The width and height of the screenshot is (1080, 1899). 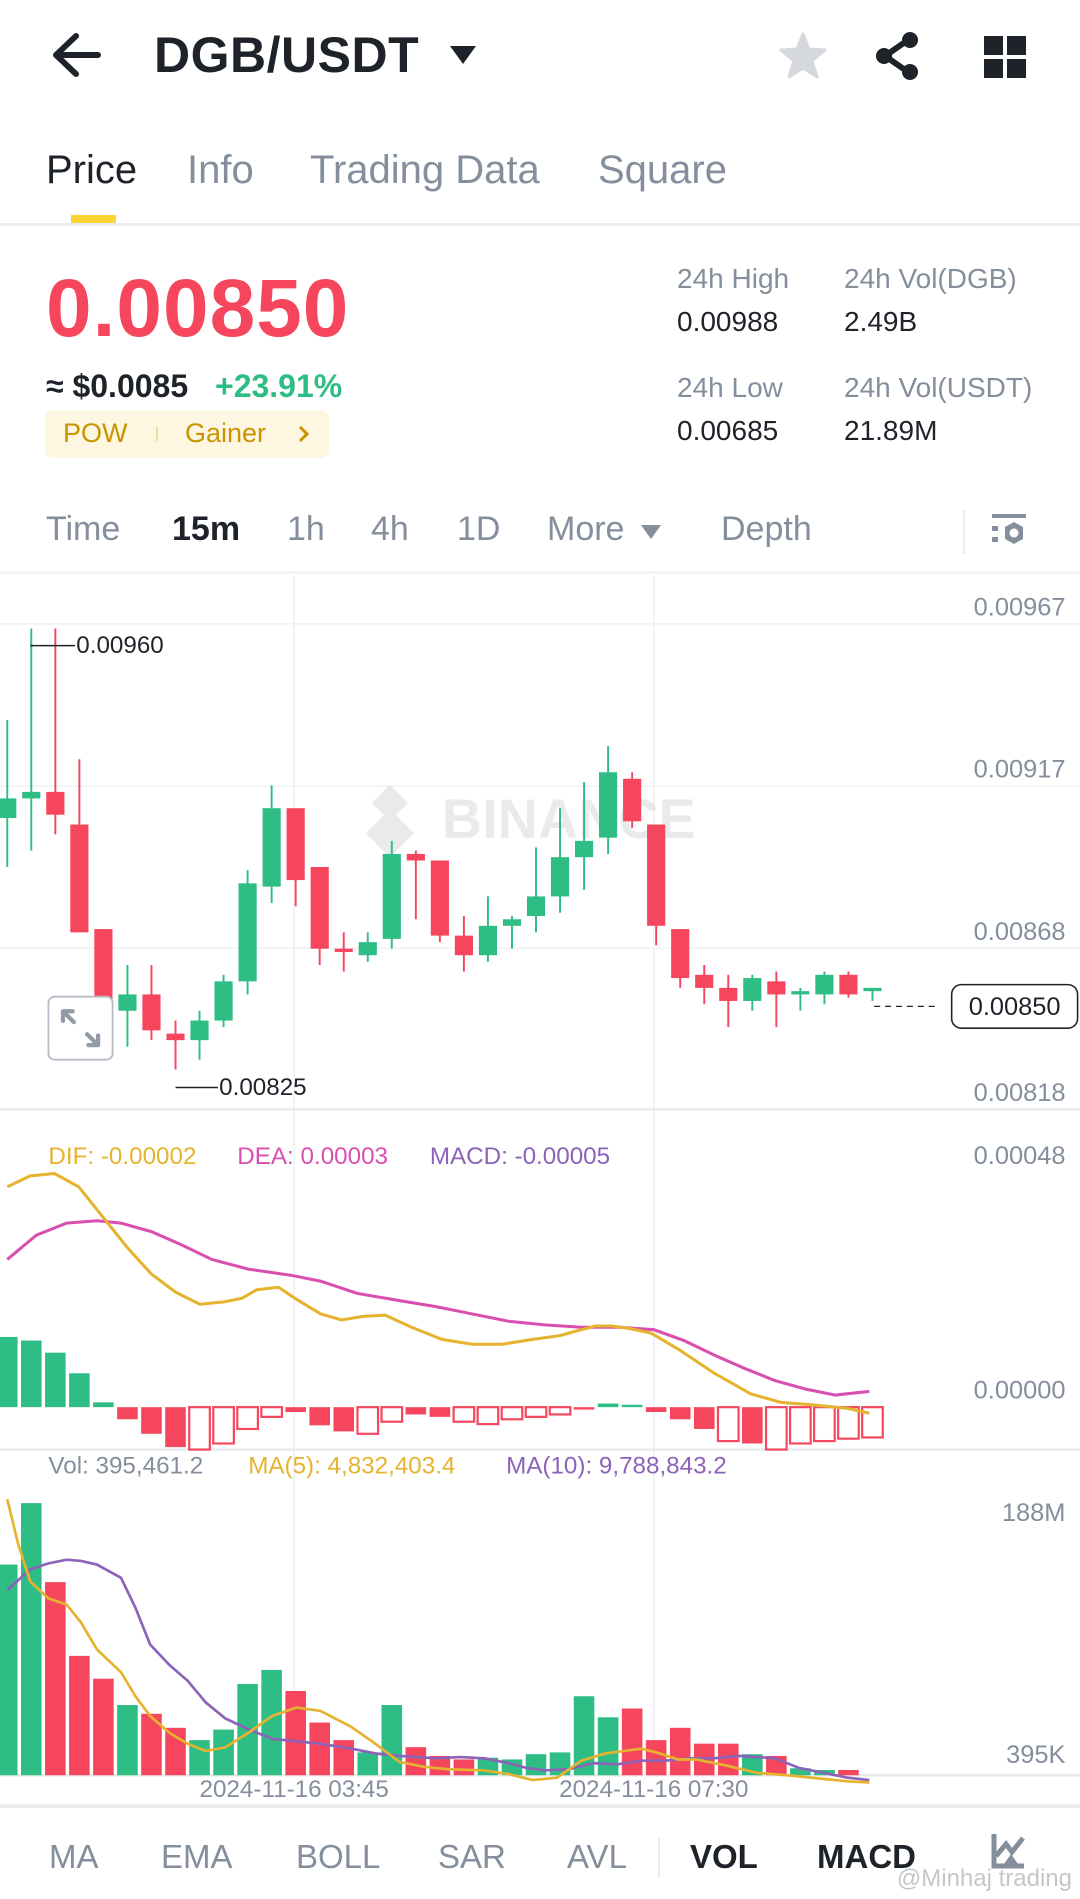 What do you see at coordinates (197, 1856) in the screenshot?
I see `indicator-ema: EMA` at bounding box center [197, 1856].